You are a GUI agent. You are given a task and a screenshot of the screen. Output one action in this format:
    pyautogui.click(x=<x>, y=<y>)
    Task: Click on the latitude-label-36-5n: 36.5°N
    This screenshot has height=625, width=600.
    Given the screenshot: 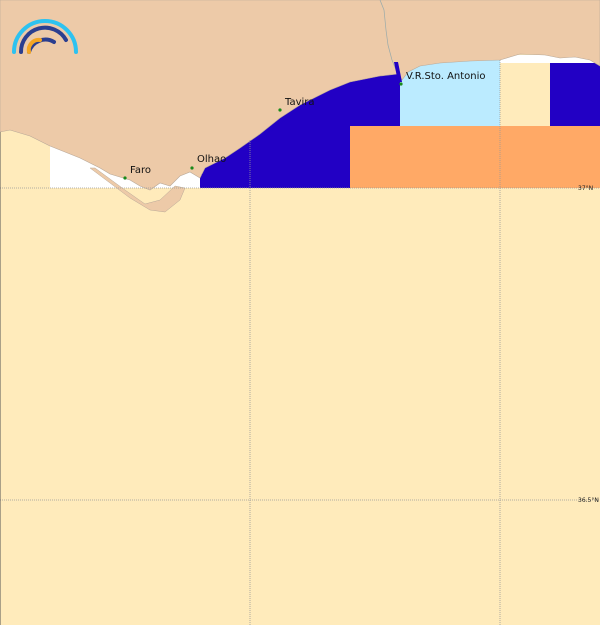 What is the action you would take?
    pyautogui.click(x=588, y=500)
    